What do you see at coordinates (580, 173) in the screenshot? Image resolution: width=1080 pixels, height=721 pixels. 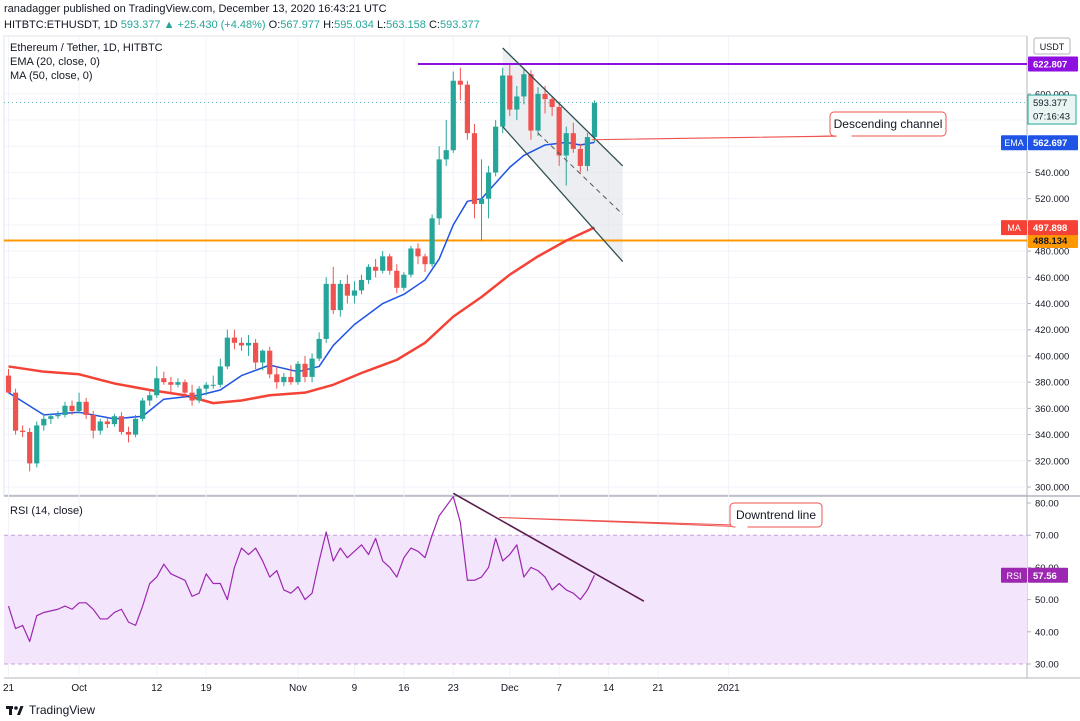 I see `channel-mid-line` at bounding box center [580, 173].